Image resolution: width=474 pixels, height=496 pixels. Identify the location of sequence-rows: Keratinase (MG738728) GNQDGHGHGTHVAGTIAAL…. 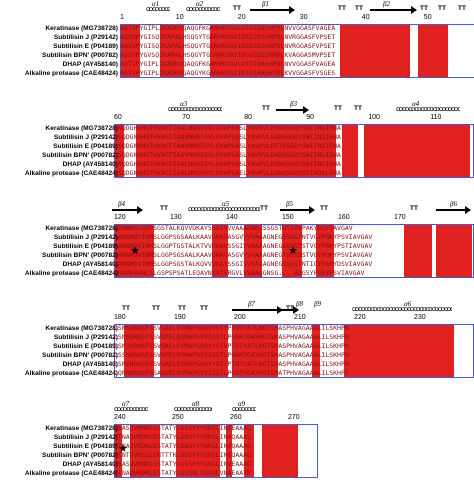
(237, 151).